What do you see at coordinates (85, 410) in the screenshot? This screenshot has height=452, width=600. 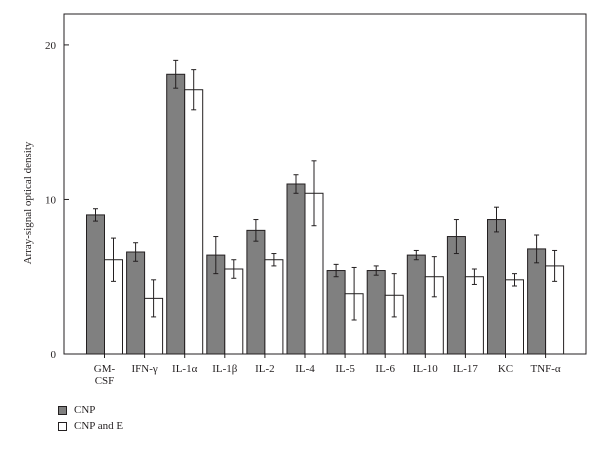 I see `legend-label-cnp: CNP` at bounding box center [85, 410].